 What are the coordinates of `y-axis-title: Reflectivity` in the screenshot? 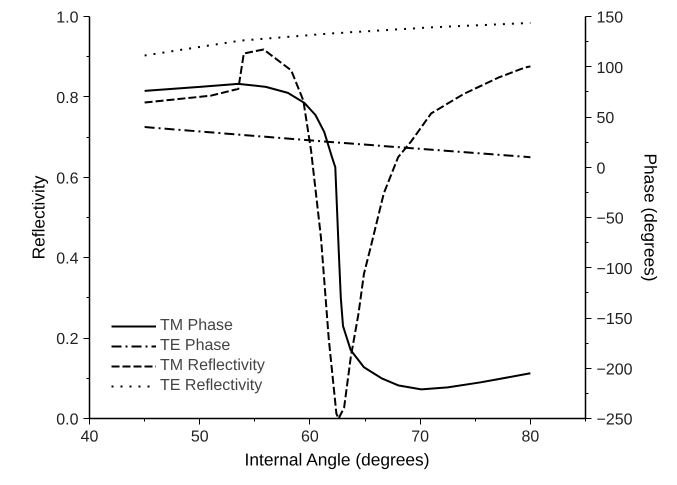 It's located at (38, 217).